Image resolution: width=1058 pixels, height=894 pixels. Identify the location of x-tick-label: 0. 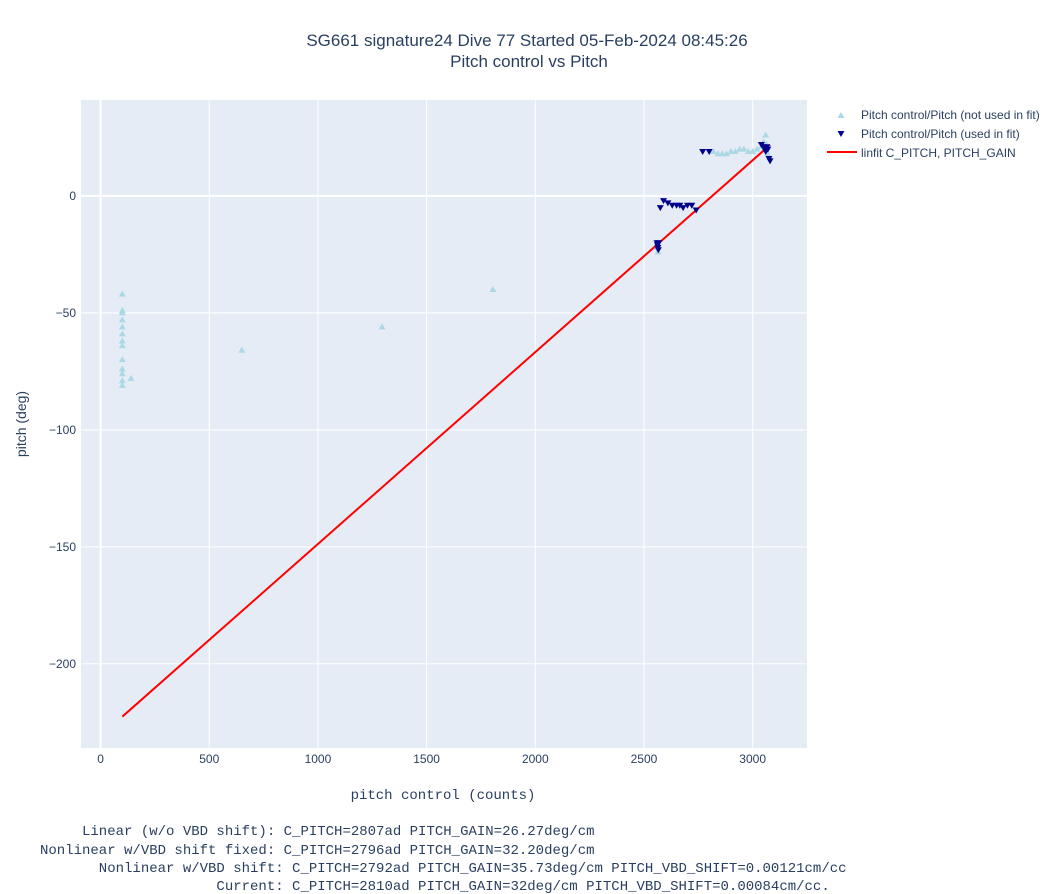
(100, 759).